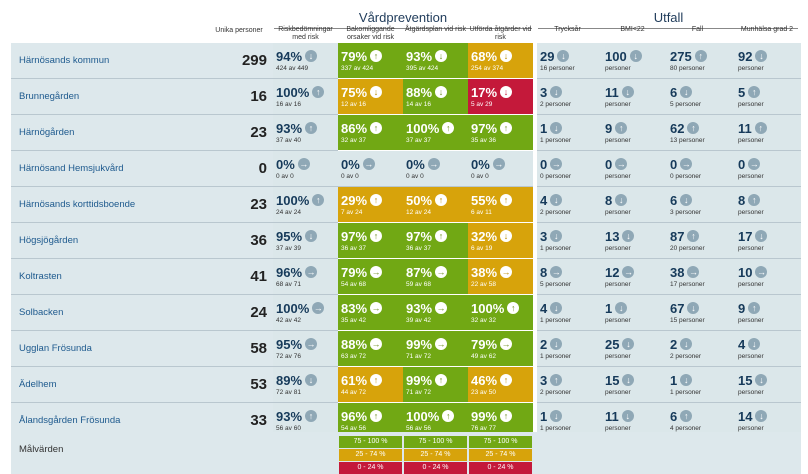 Image resolution: width=808 pixels, height=474 pixels. I want to click on metric-cell: 4 ↓ 1 personer, so click(569, 312).